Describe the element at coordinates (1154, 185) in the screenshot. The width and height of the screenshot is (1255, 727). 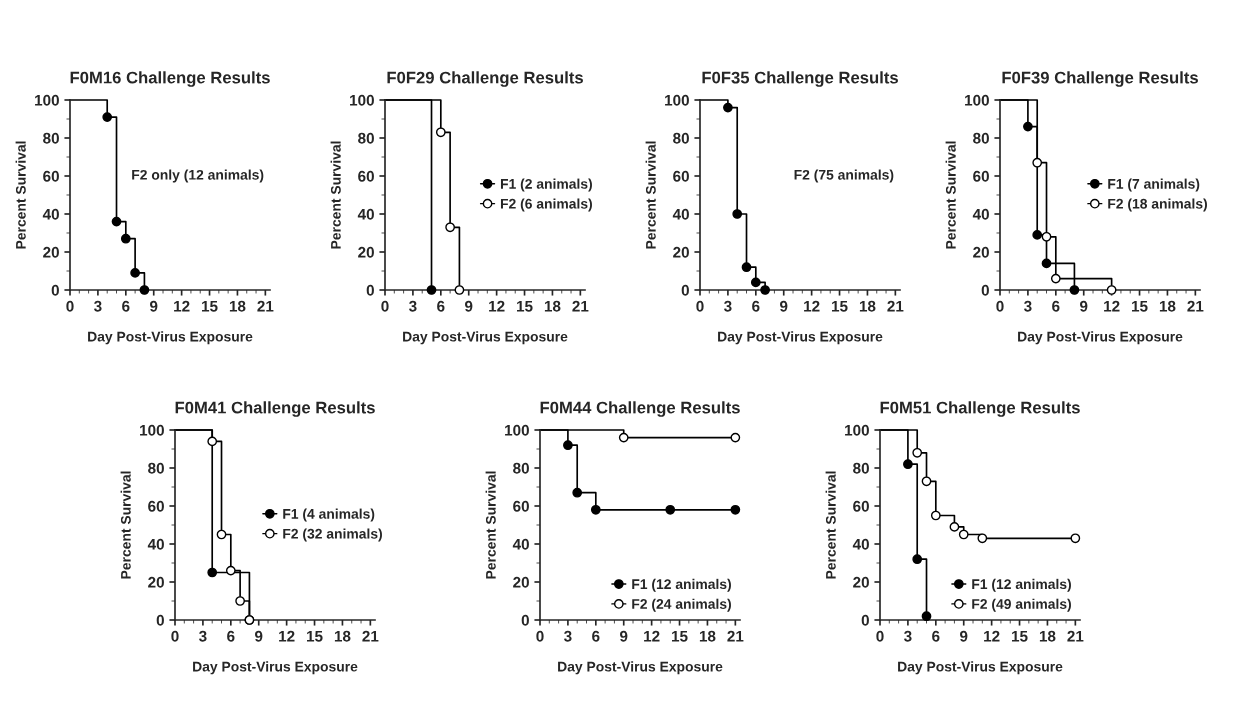
I see `legend-label: F1 (7 animals)` at that location.